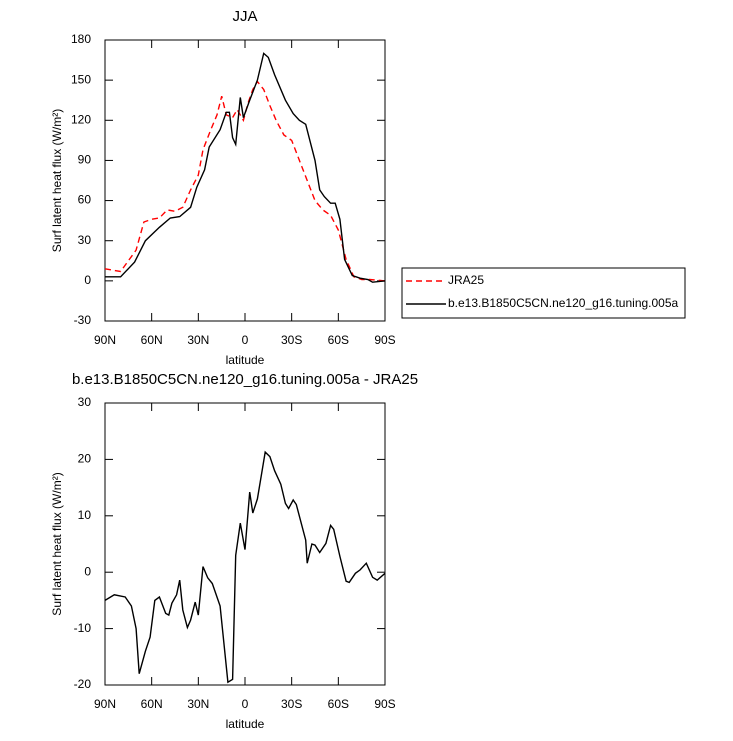 The height and width of the screenshot is (741, 733). Describe the element at coordinates (81, 79) in the screenshot. I see `y-tick-label: 150` at that location.